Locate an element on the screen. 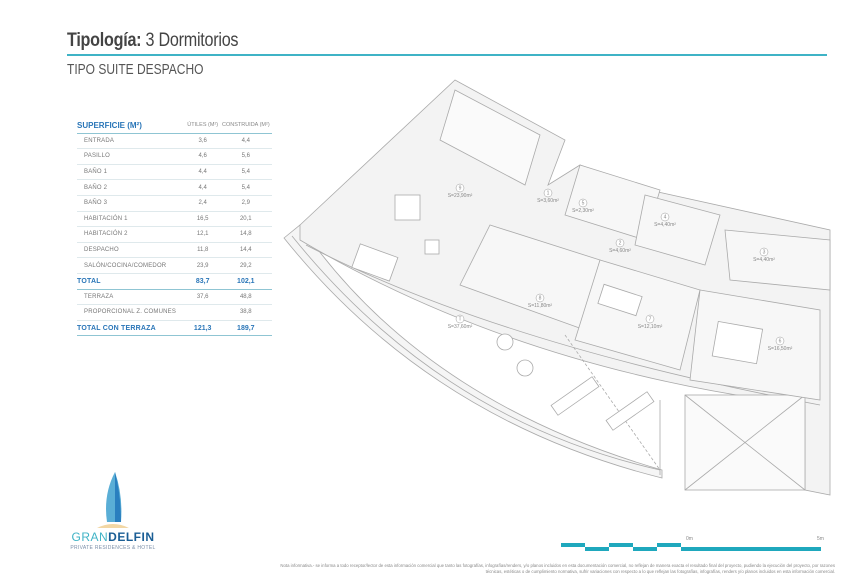  row-construida: 20,1 is located at coordinates (245, 219).